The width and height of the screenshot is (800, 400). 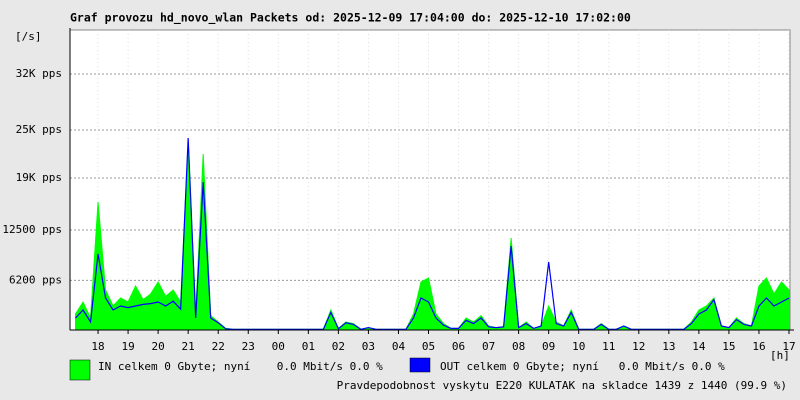 What do you see at coordinates (127, 346) in the screenshot?
I see `x-tick-label: 19` at bounding box center [127, 346].